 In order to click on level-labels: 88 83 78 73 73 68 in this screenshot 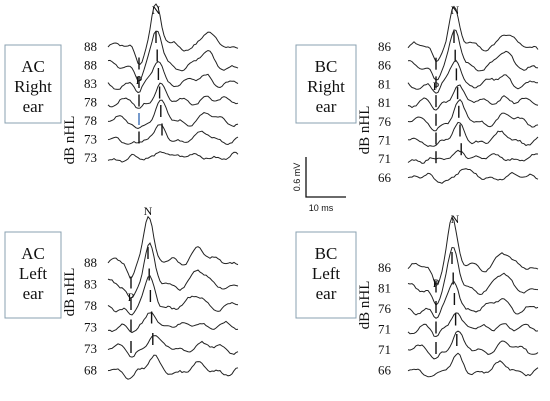, I will do `click(90, 316)`.